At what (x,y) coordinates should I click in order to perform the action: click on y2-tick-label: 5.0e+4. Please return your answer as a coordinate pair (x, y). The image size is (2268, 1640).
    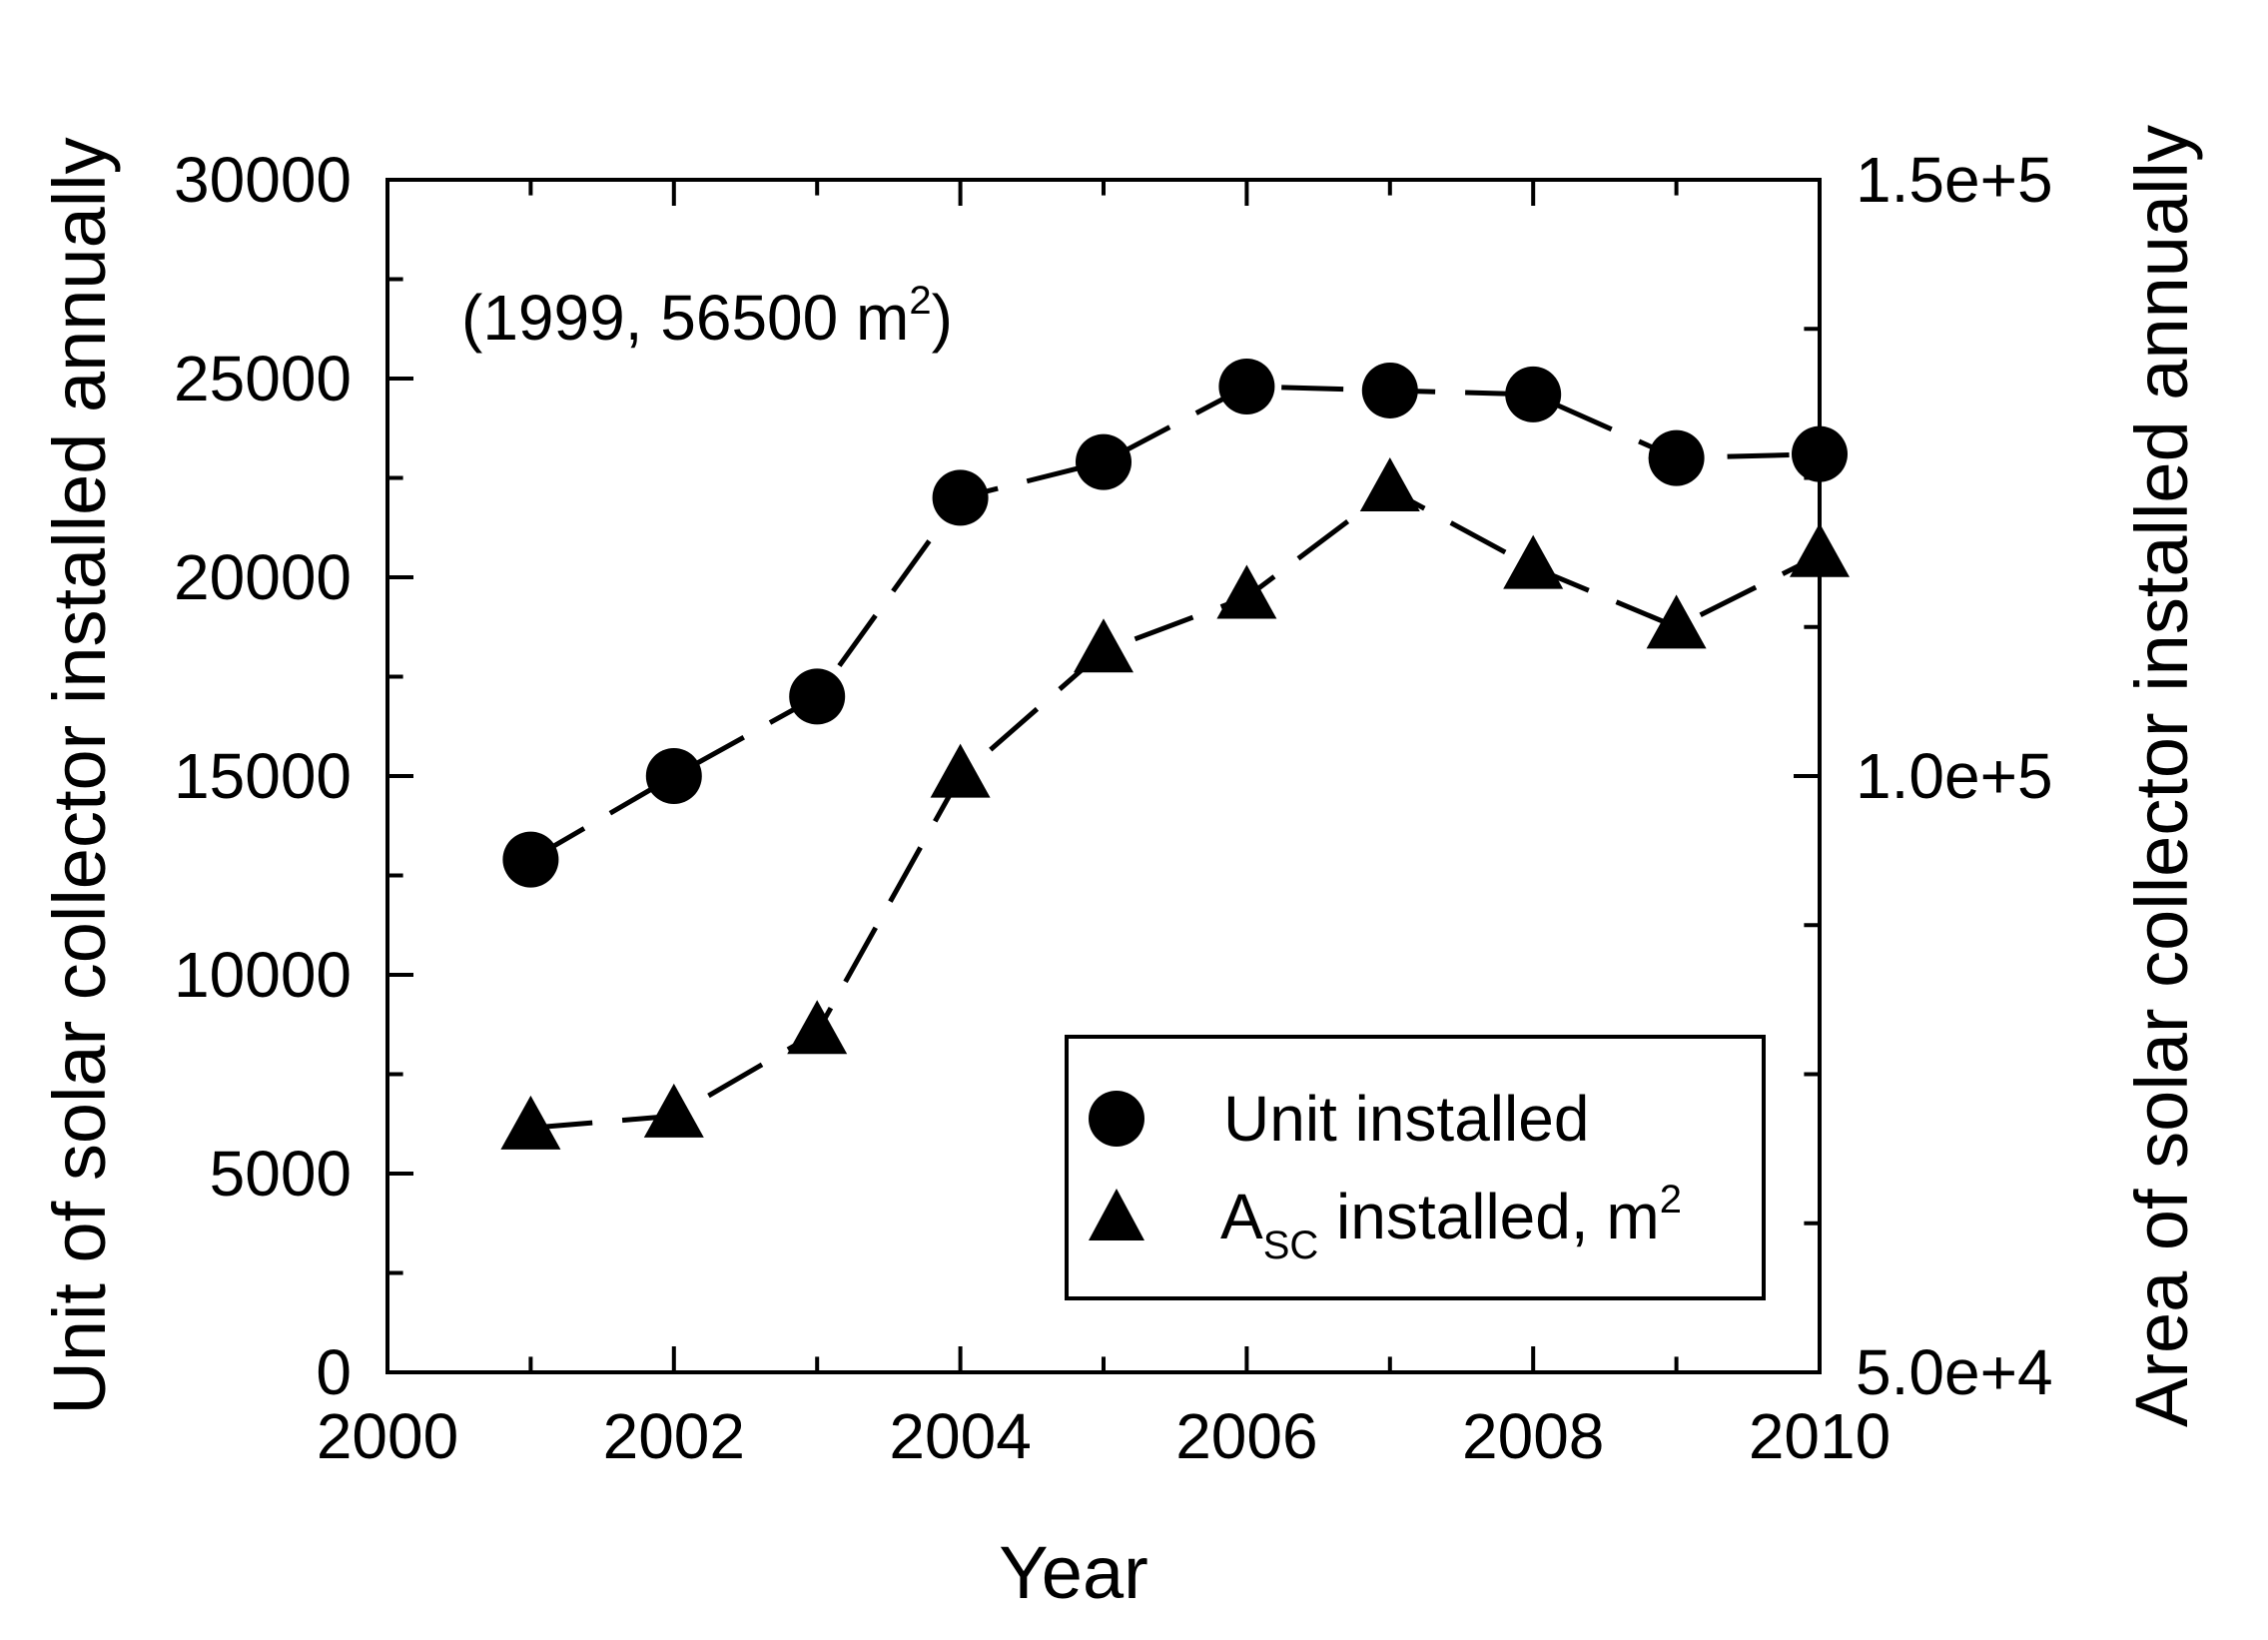
    Looking at the image, I should click on (1954, 1372).